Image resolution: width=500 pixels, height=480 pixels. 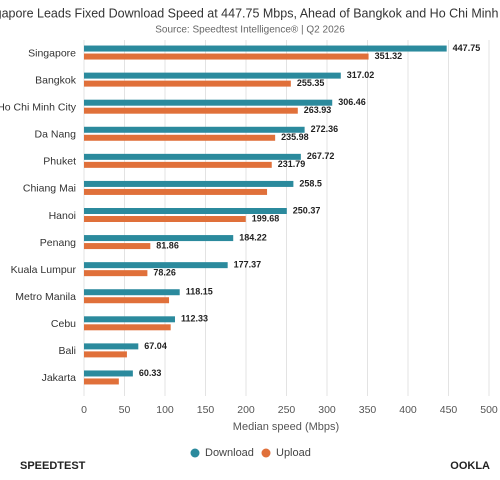 I want to click on y-tick-label: Bali, so click(x=67, y=351).